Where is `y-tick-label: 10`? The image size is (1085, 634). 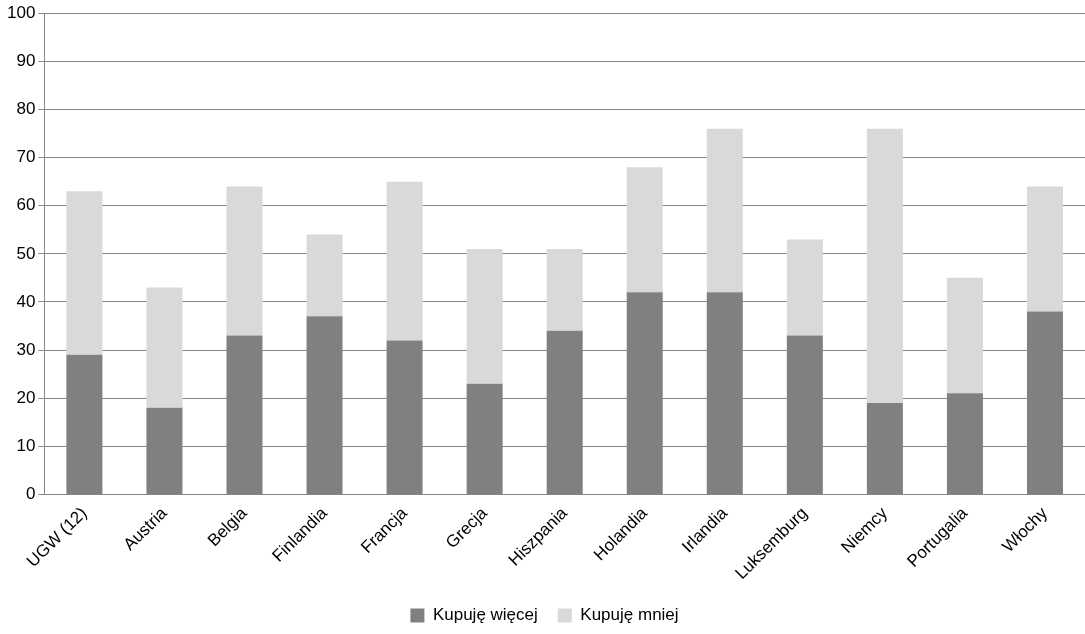
y-tick-label: 10 is located at coordinates (26, 445).